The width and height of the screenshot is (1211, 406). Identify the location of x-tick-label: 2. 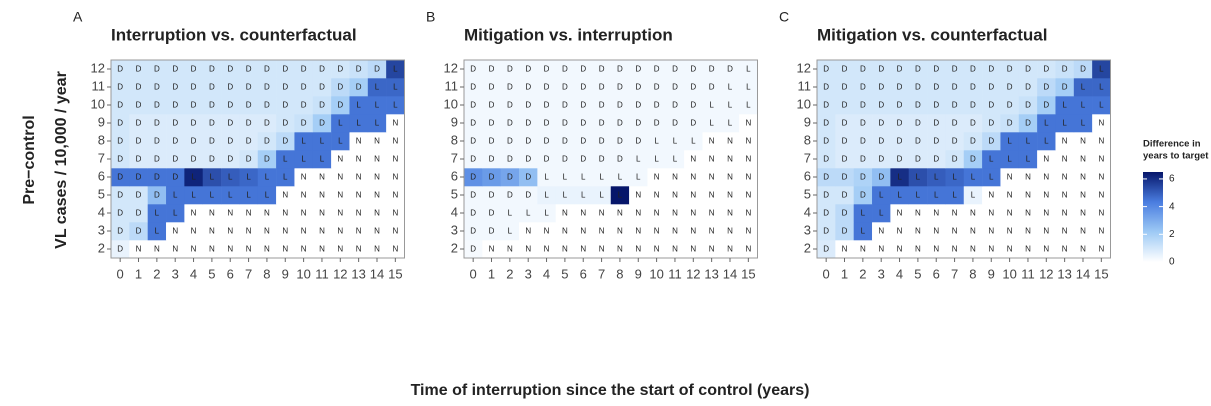
(509, 273).